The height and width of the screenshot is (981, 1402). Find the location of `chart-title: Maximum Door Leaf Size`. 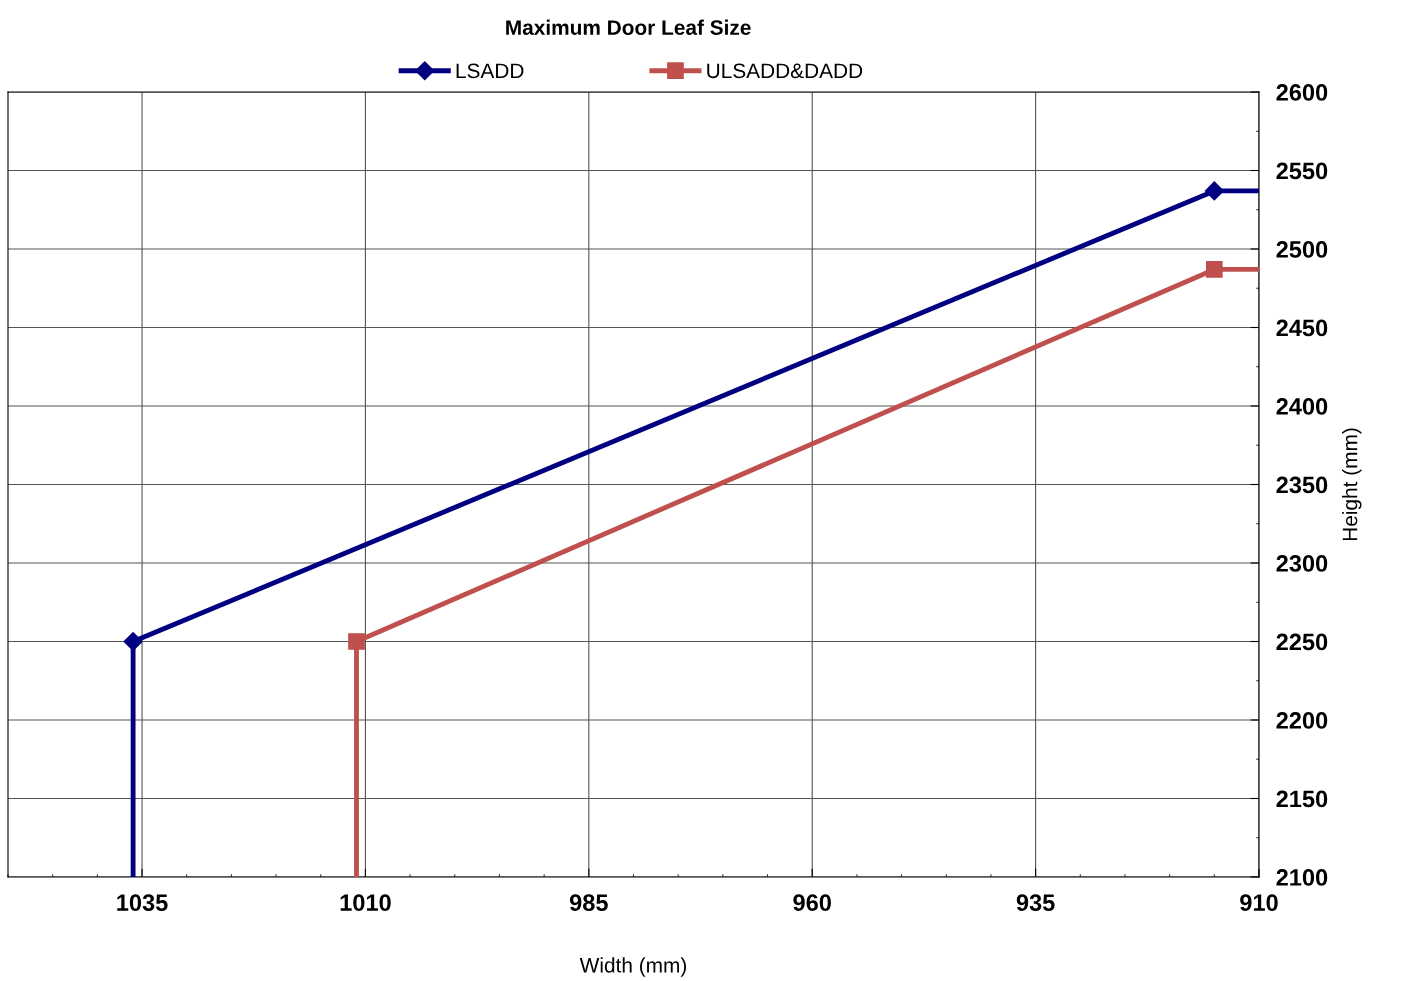

chart-title: Maximum Door Leaf Size is located at coordinates (628, 27).